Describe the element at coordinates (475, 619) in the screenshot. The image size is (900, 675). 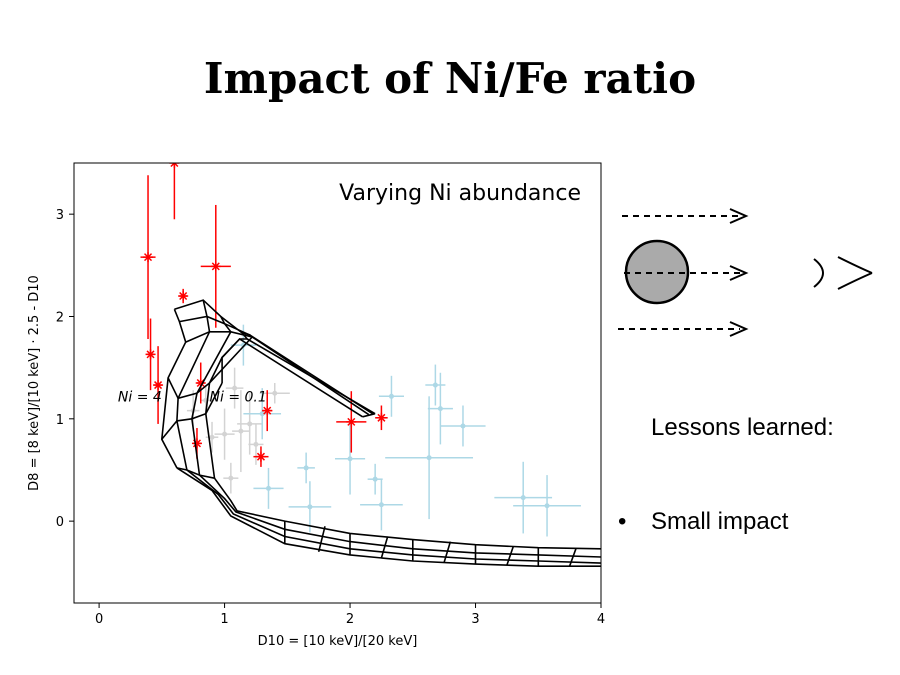
I see `x-tick-label: 3` at that location.